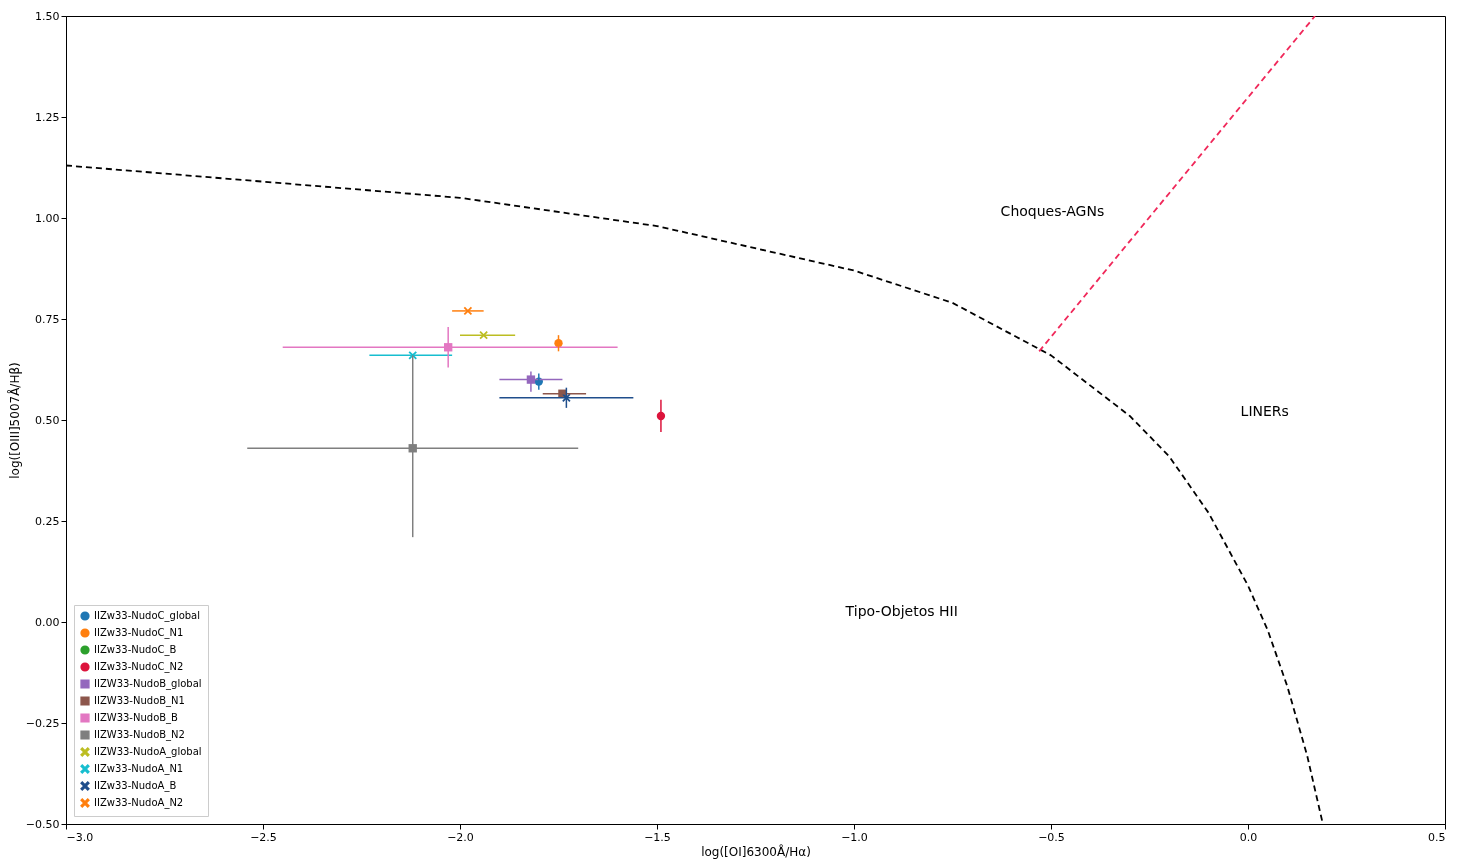 The image size is (1460, 863). Describe the element at coordinates (148, 752) in the screenshot. I see `legend-label: IIZW33-NudoA_global` at that location.